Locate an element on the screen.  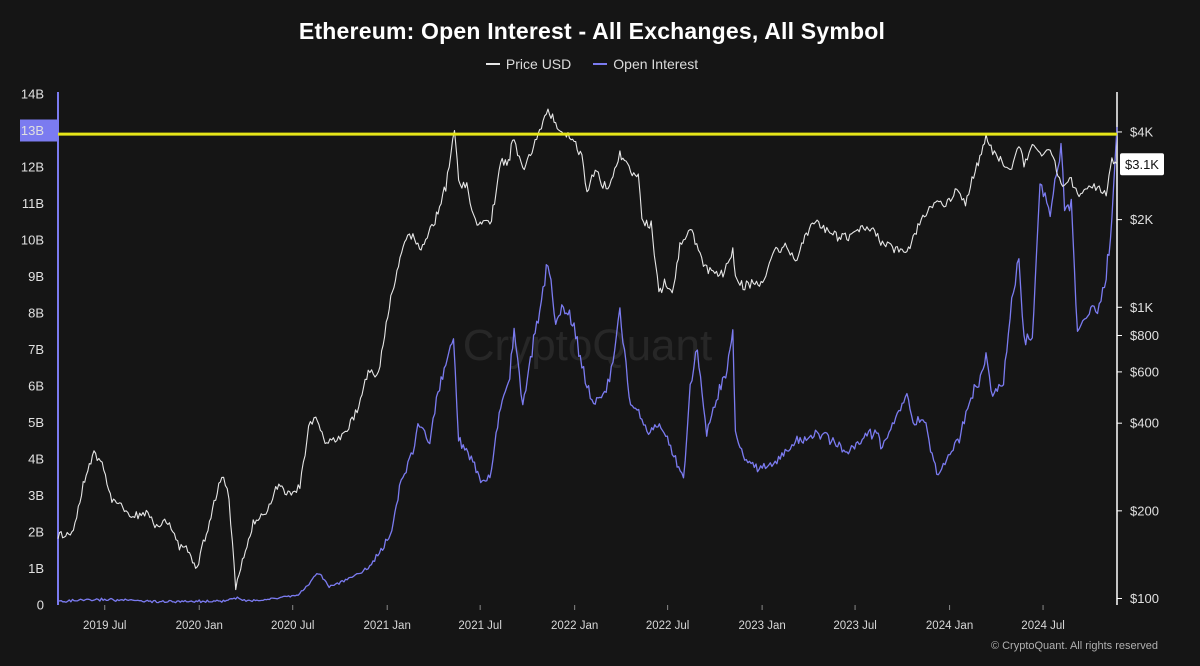
left-tick-label: 10B is located at coordinates (32, 240).